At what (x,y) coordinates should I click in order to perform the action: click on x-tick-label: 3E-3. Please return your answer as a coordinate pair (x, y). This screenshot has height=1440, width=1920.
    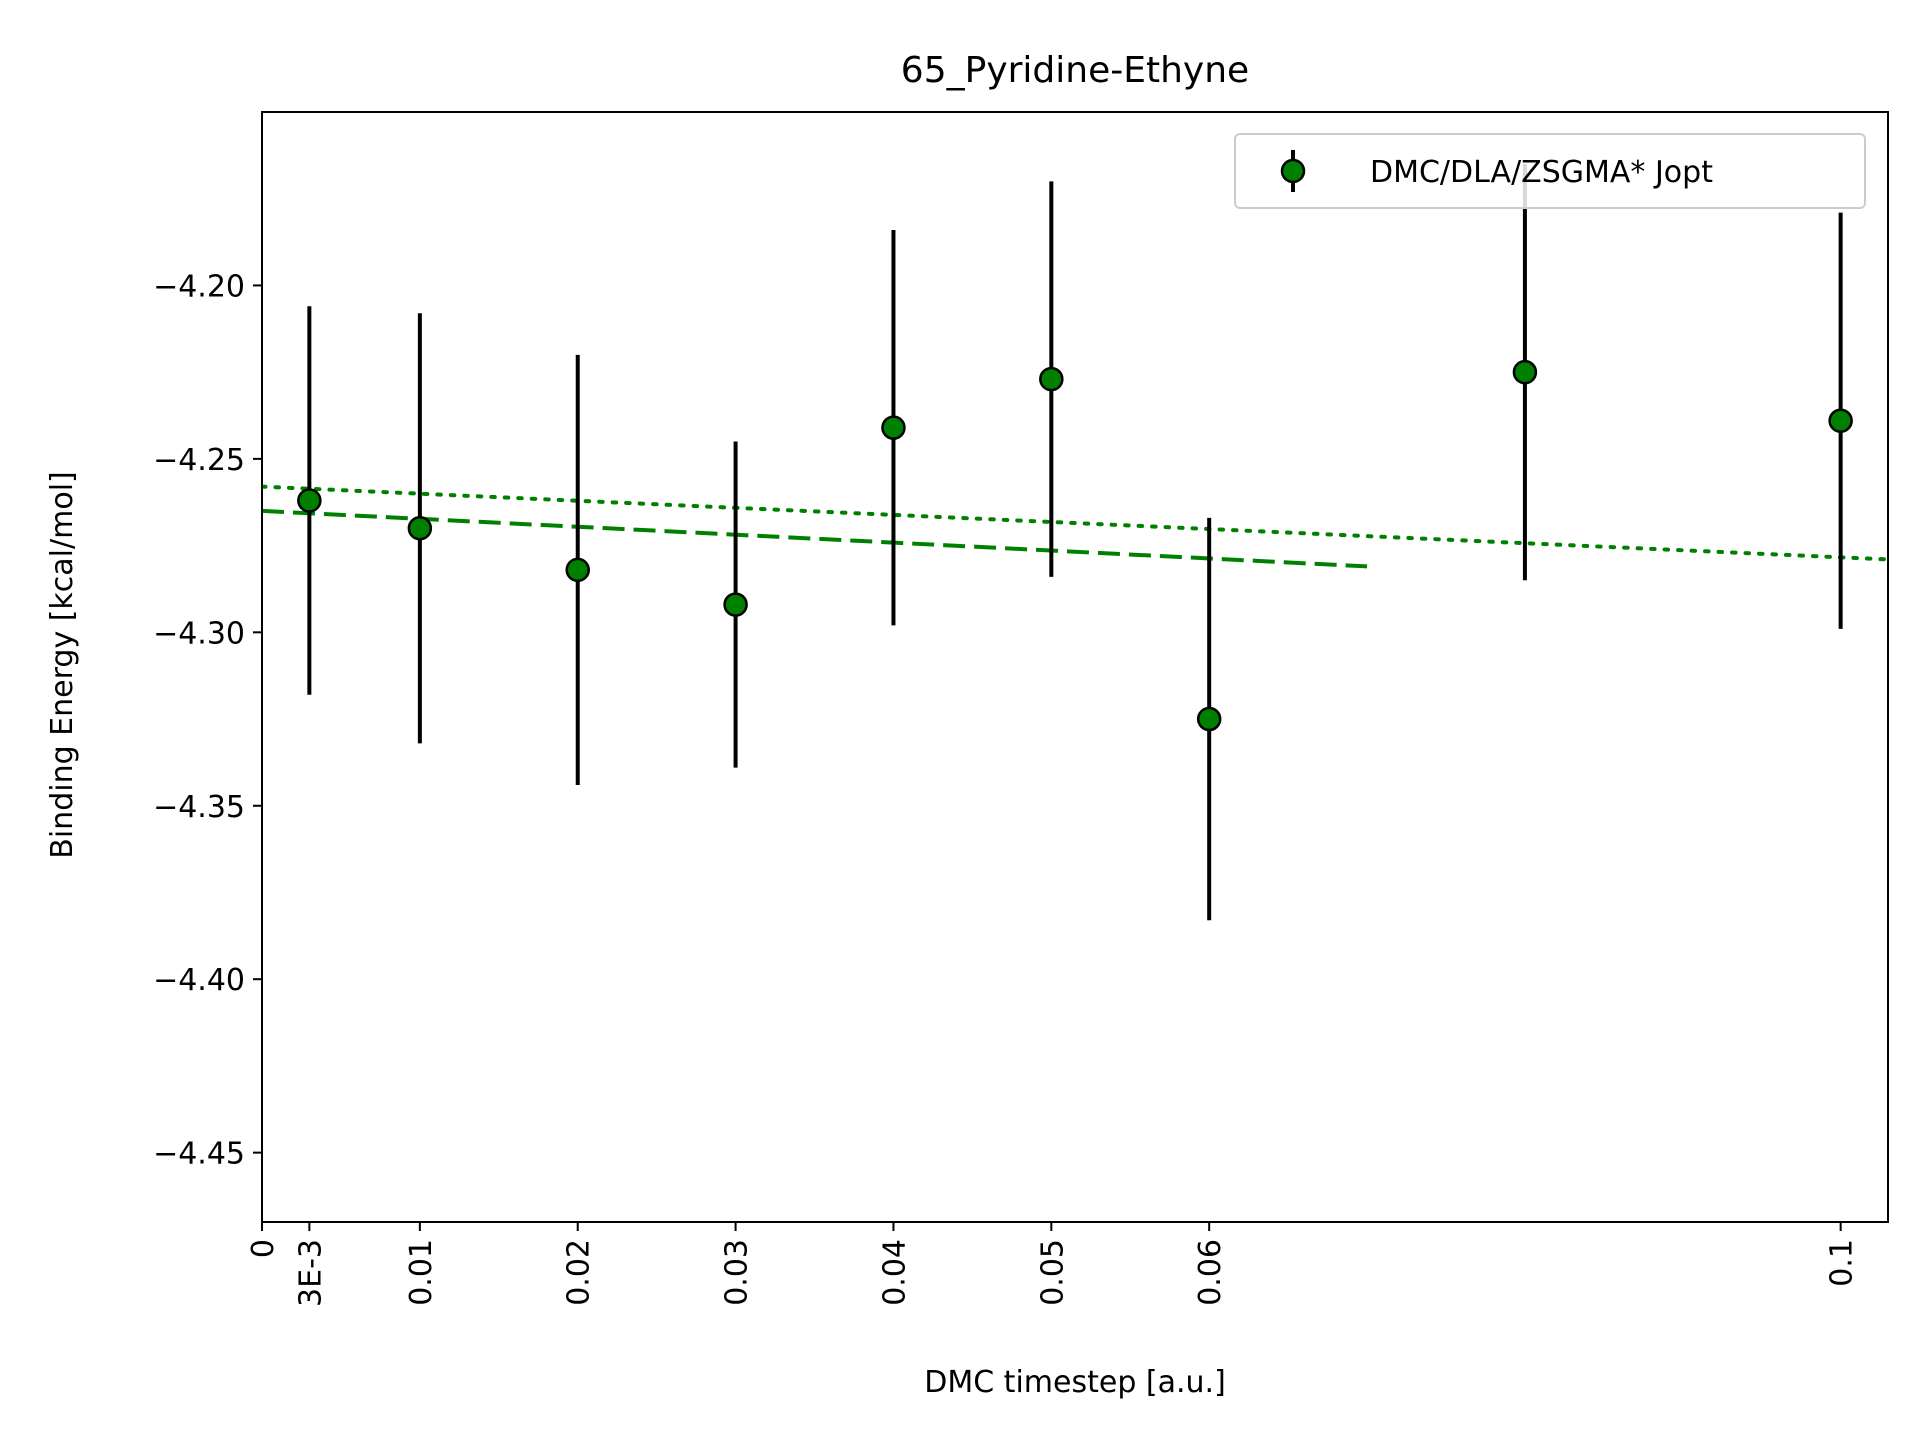
    Looking at the image, I should click on (310, 1273).